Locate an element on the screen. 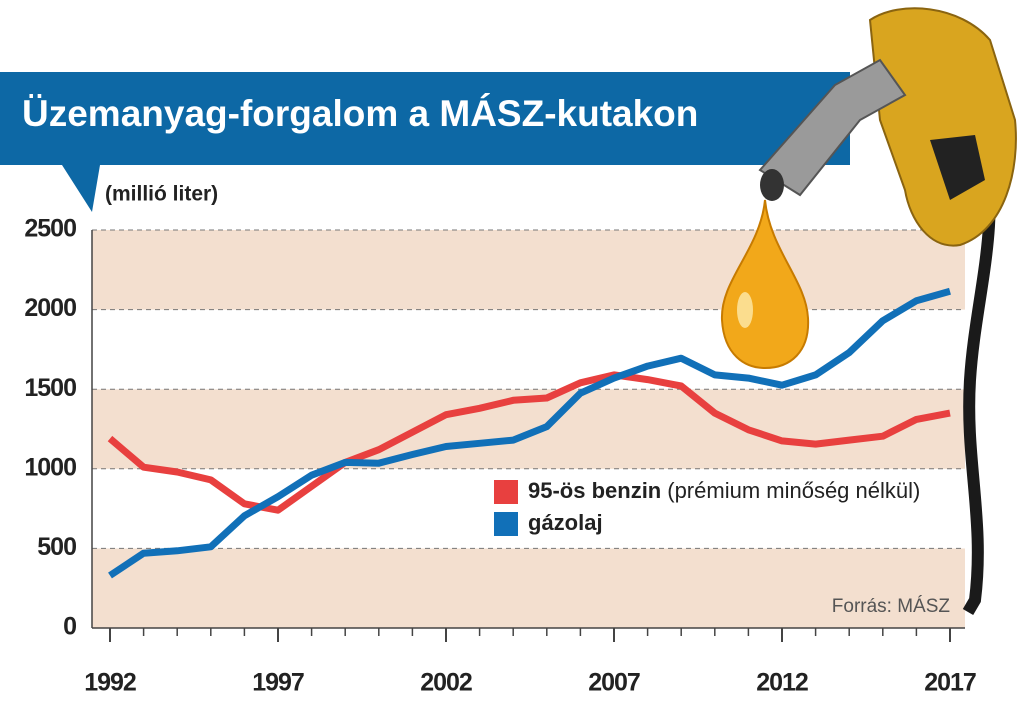  x-tick-label: 2002 is located at coordinates (446, 683).